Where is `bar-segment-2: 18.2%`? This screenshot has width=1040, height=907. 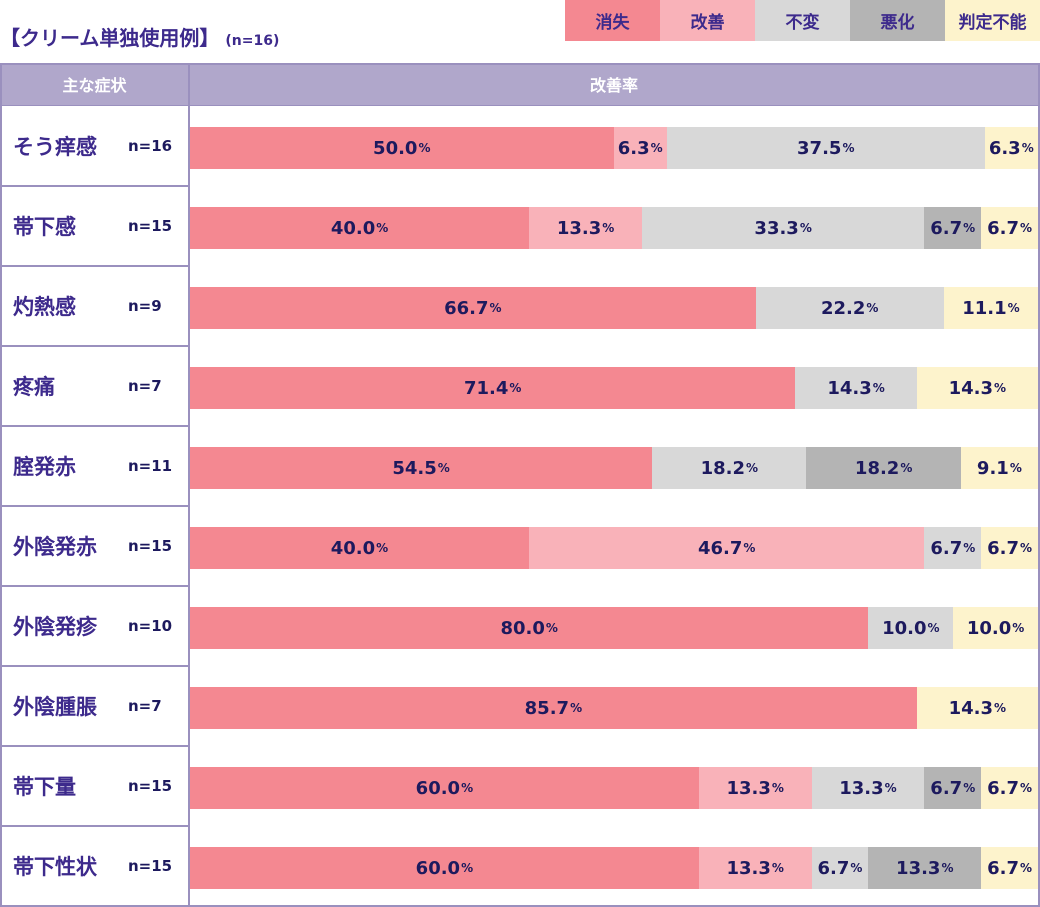
bar-segment-2: 18.2% is located at coordinates (729, 468).